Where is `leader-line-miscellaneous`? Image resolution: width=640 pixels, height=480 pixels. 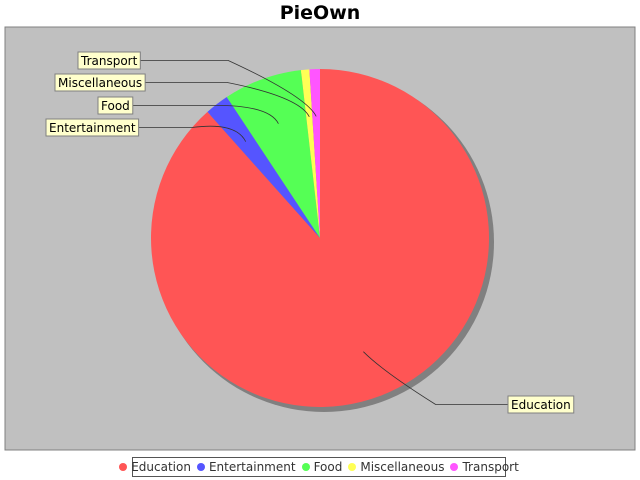
leader-line-miscellaneous is located at coordinates (227, 99).